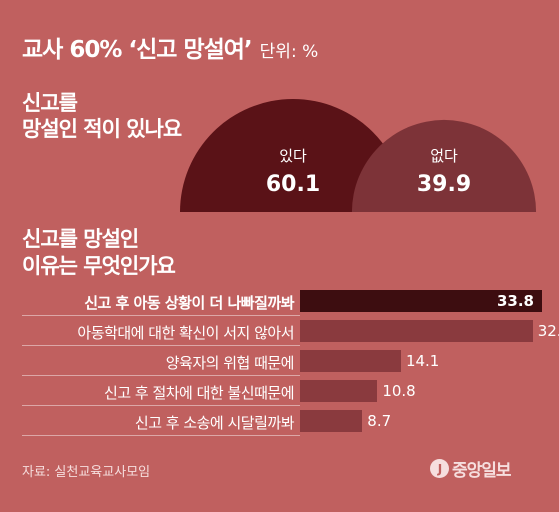 This screenshot has height=512, width=559. I want to click on question-2: 신고를 망설인 이유는 무엇인가요, so click(99, 253).